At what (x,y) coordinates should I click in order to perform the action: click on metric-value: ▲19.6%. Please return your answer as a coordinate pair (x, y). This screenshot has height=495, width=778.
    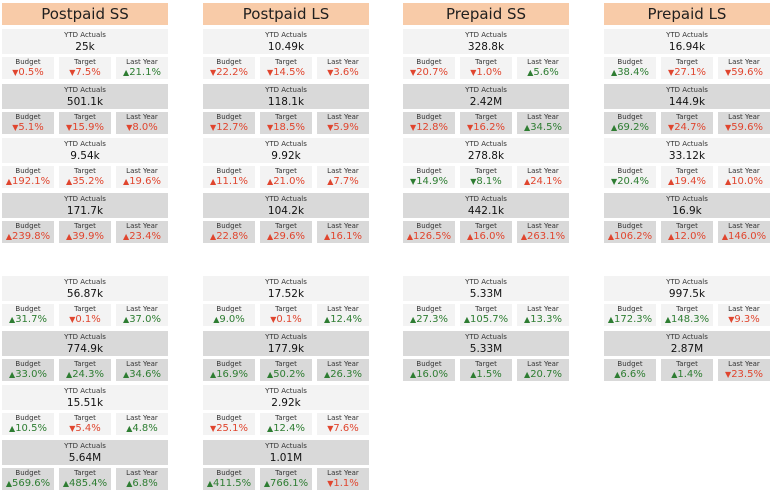
    Looking at the image, I should click on (142, 182).